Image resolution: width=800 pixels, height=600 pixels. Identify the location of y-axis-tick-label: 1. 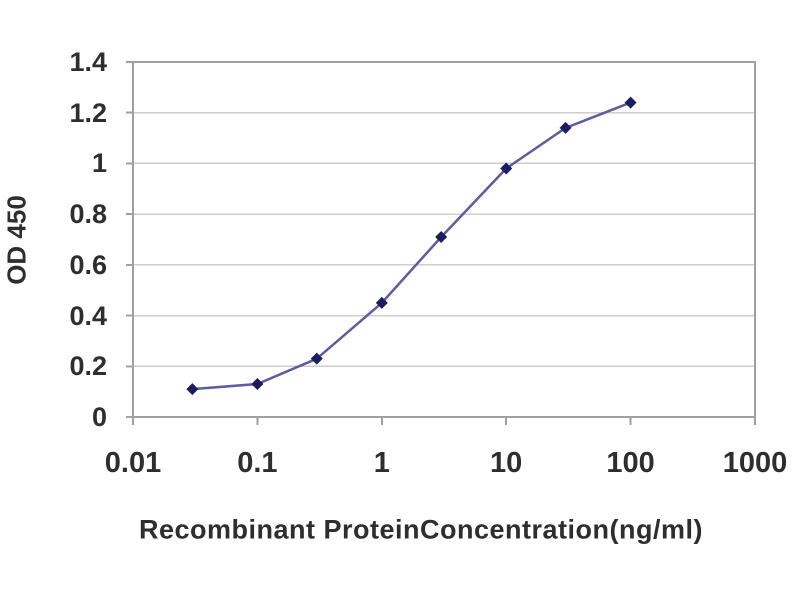
(99, 163).